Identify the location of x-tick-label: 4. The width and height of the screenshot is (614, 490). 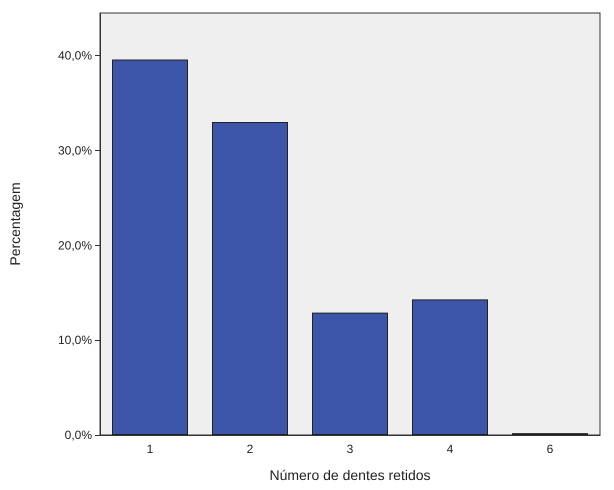
(450, 449).